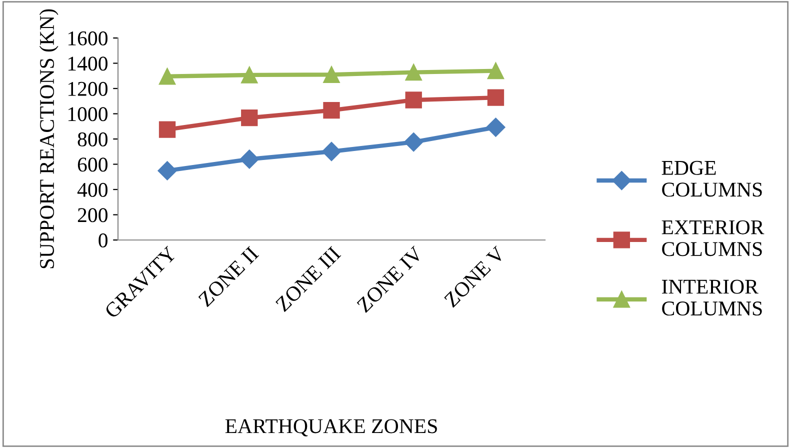 The height and width of the screenshot is (448, 791). I want to click on legend-label: INTERIOR COLUMNS, so click(712, 298).